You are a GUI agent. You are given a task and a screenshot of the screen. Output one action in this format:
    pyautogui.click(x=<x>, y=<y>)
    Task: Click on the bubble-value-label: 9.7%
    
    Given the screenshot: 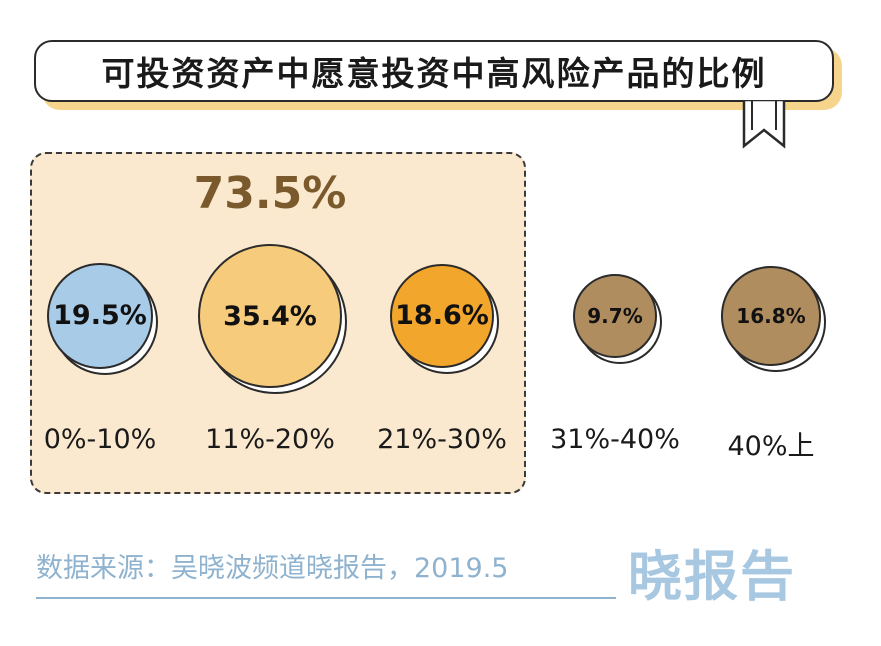 What is the action you would take?
    pyautogui.click(x=615, y=316)
    